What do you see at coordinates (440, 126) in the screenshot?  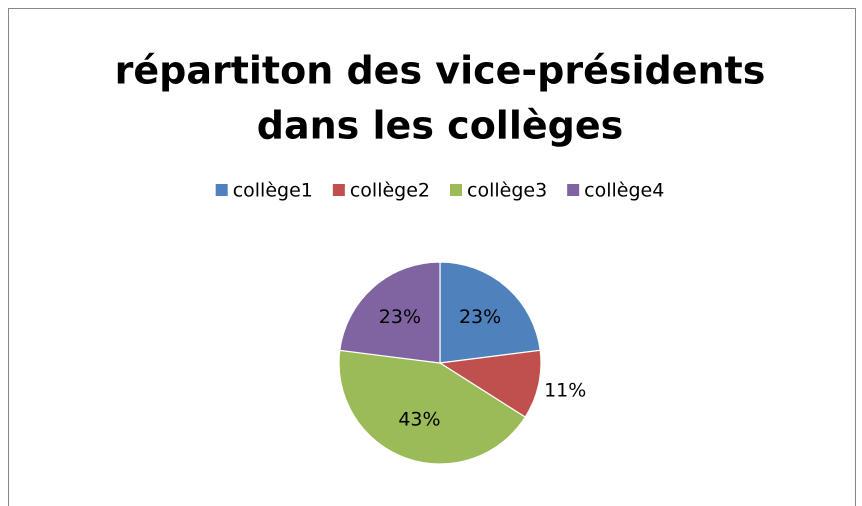 I see `chart-title: dans les collèges` at bounding box center [440, 126].